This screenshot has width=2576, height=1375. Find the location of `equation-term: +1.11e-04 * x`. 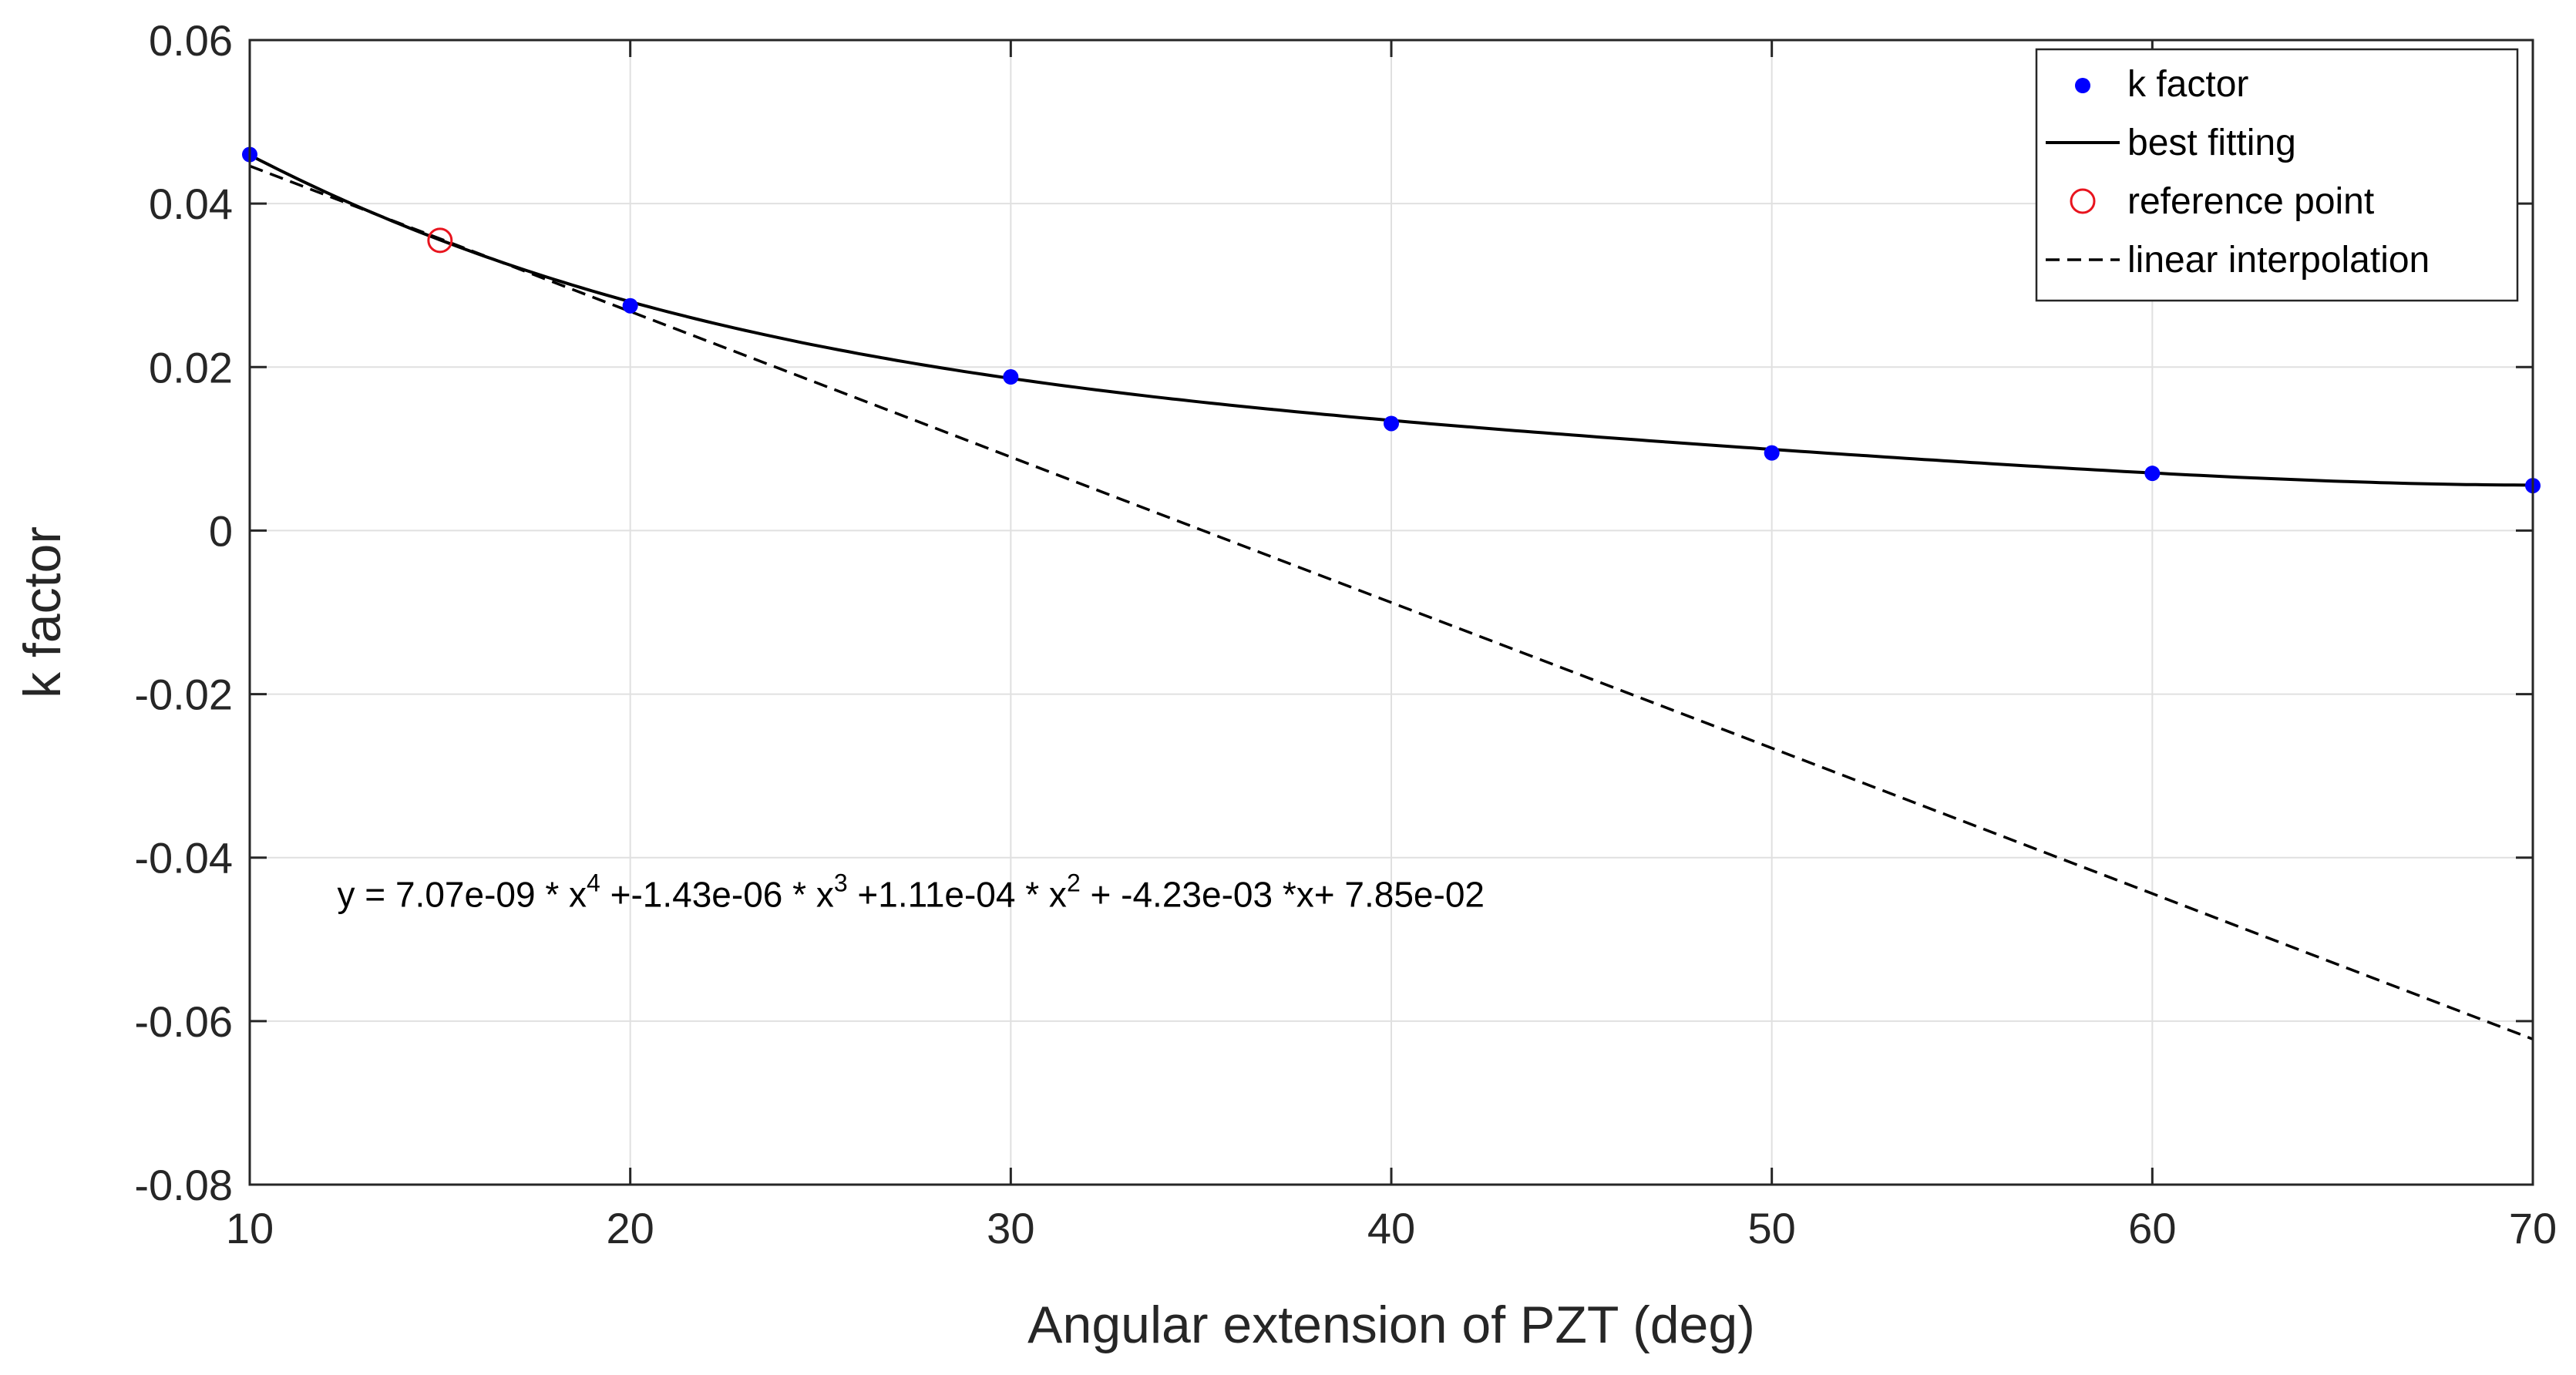

equation-term: +1.11e-04 * x is located at coordinates (957, 894).